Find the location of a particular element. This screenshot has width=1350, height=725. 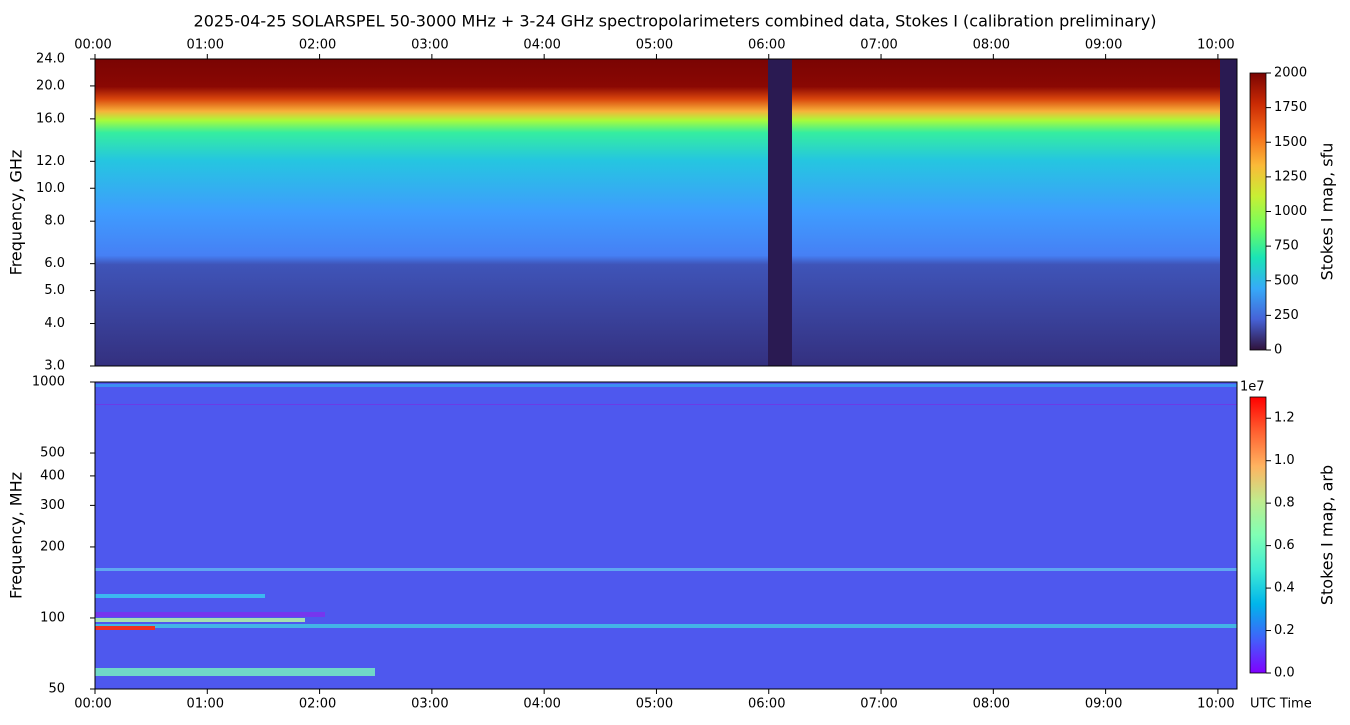

colorbar-tick-label: 0.8 is located at coordinates (1284, 503).